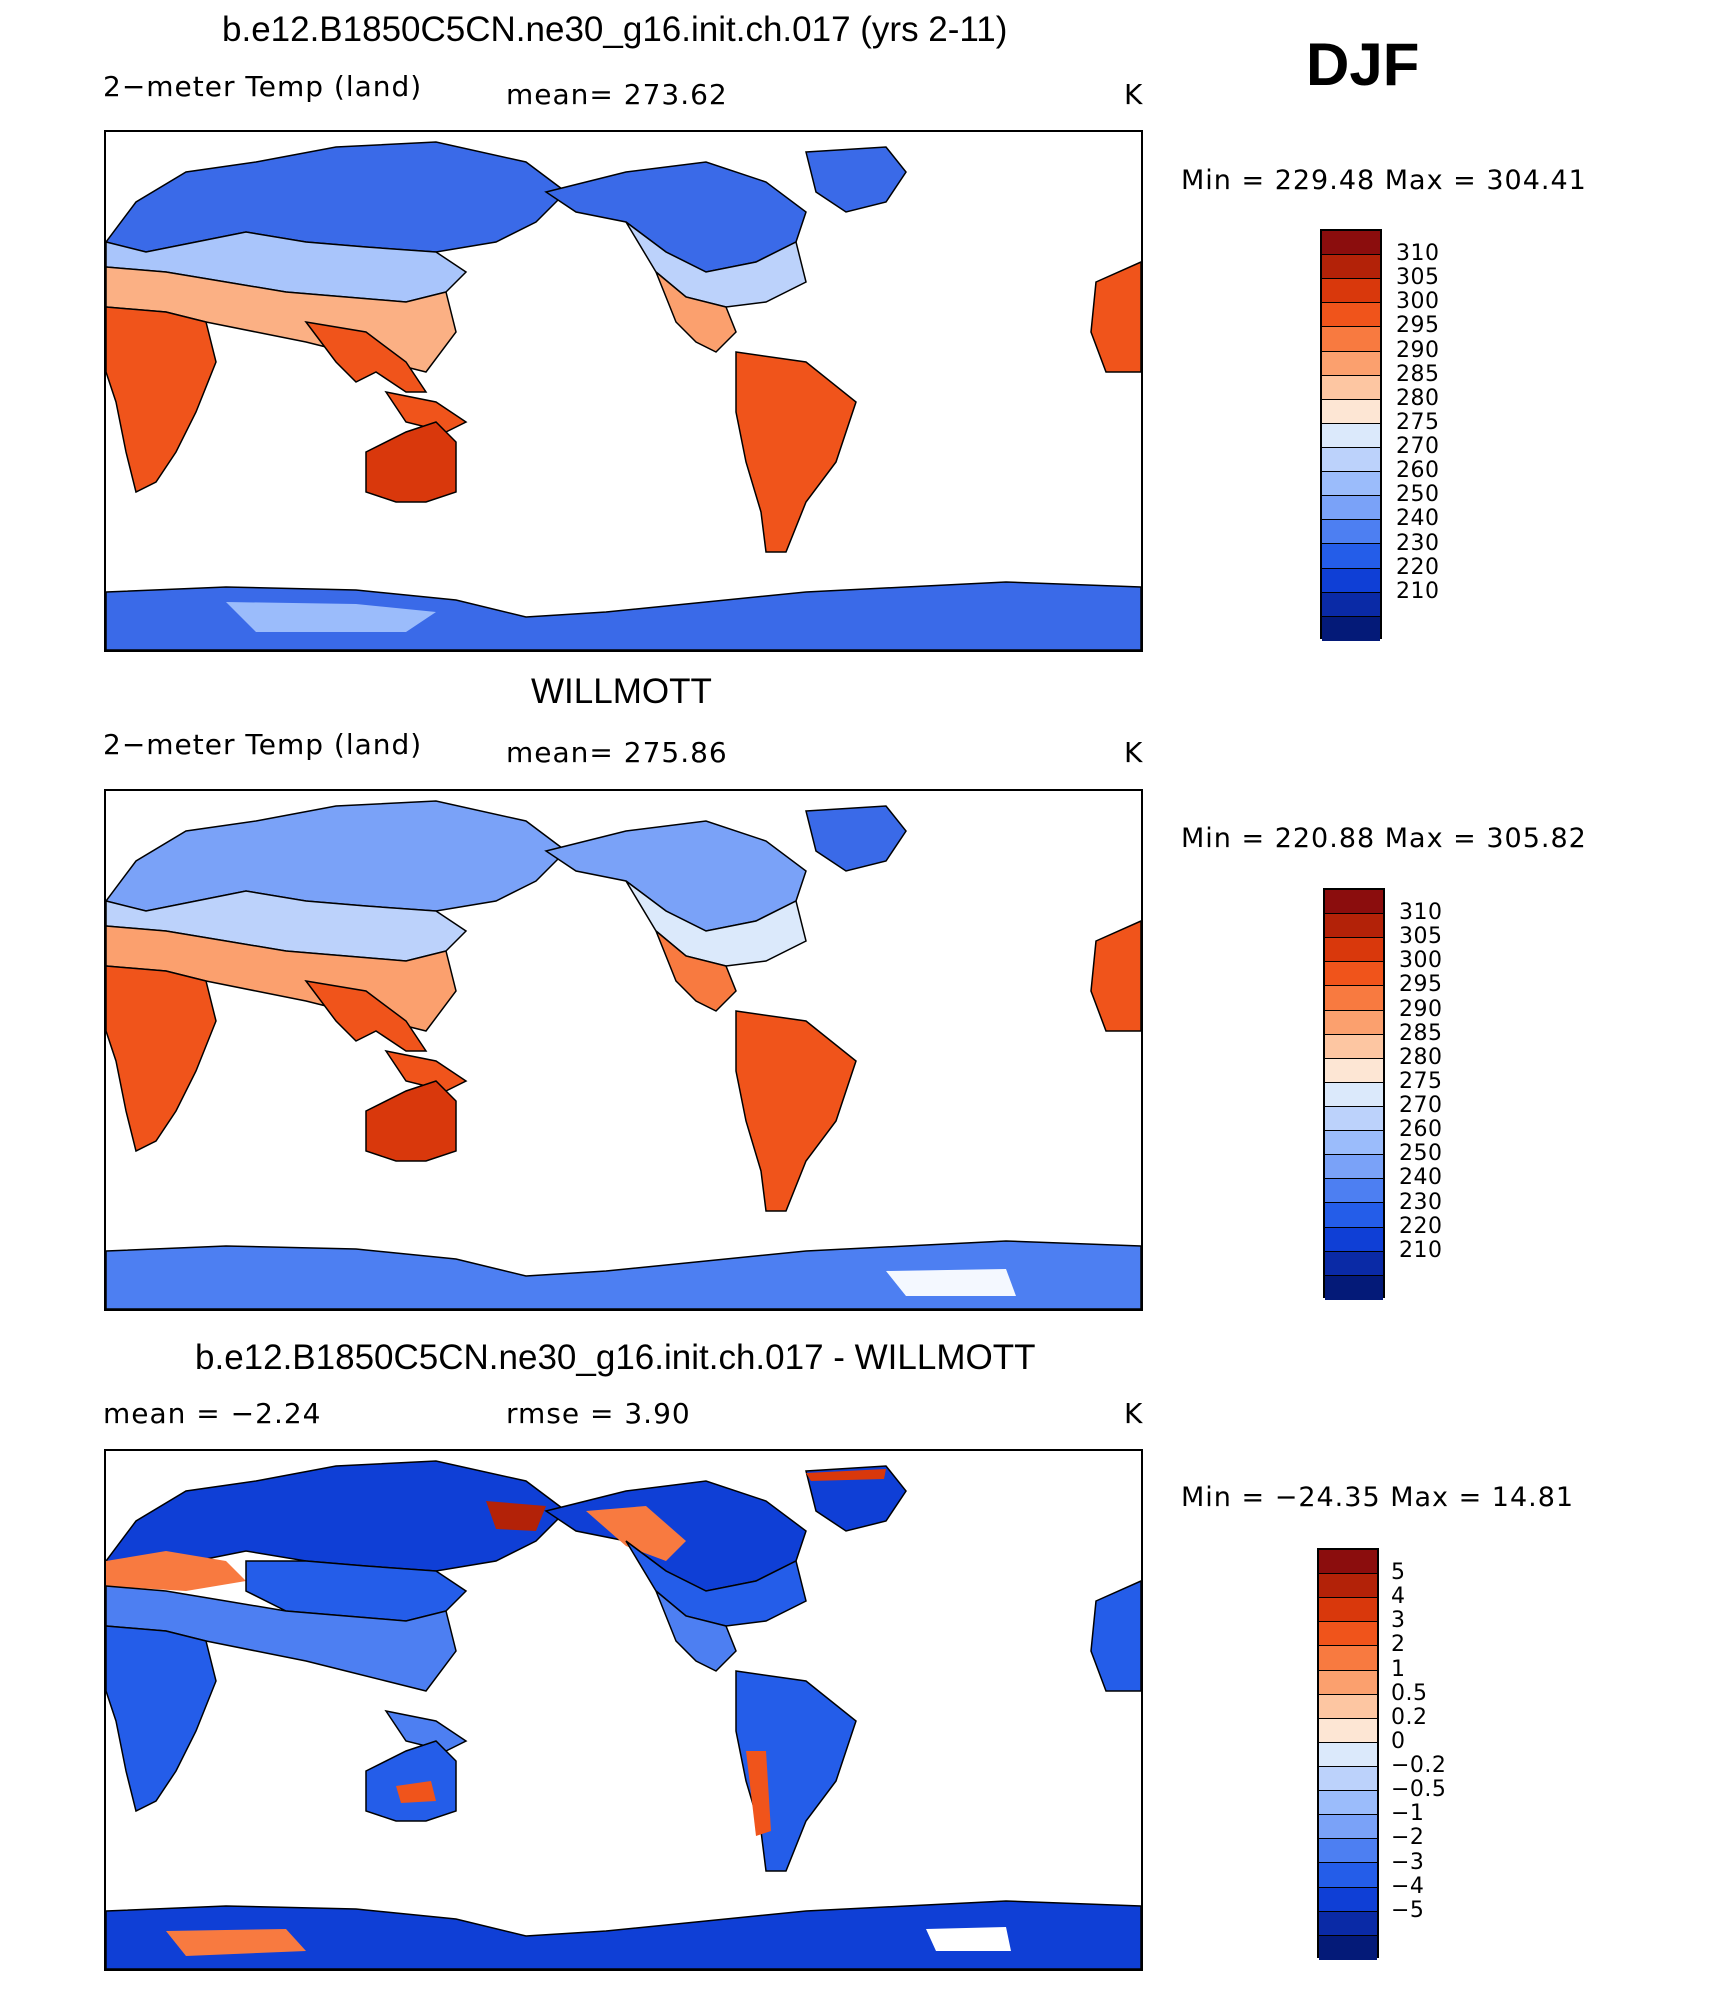 The image size is (1710, 1991). Describe the element at coordinates (263, 86) in the screenshot. I see `variable-label: 2−meter Temp (land)` at that location.